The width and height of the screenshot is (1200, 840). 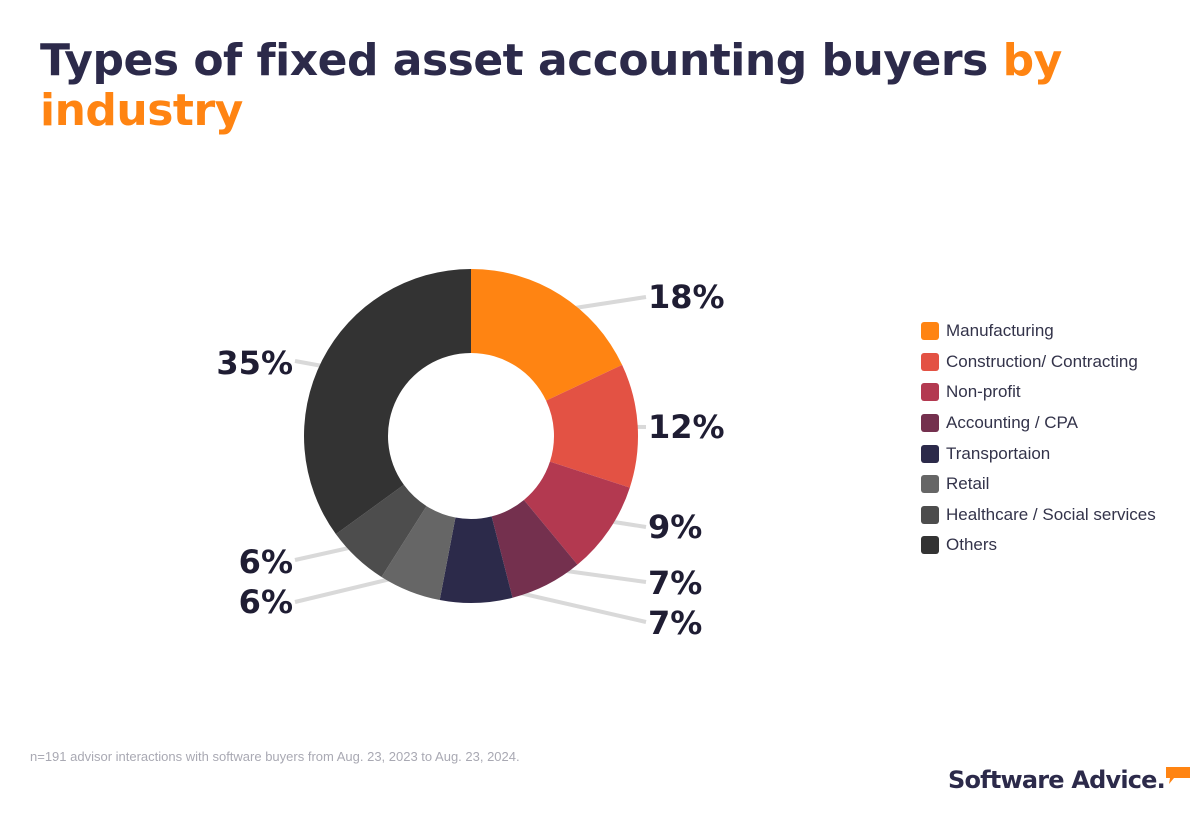 I want to click on data-label-4: 7%, so click(x=675, y=623).